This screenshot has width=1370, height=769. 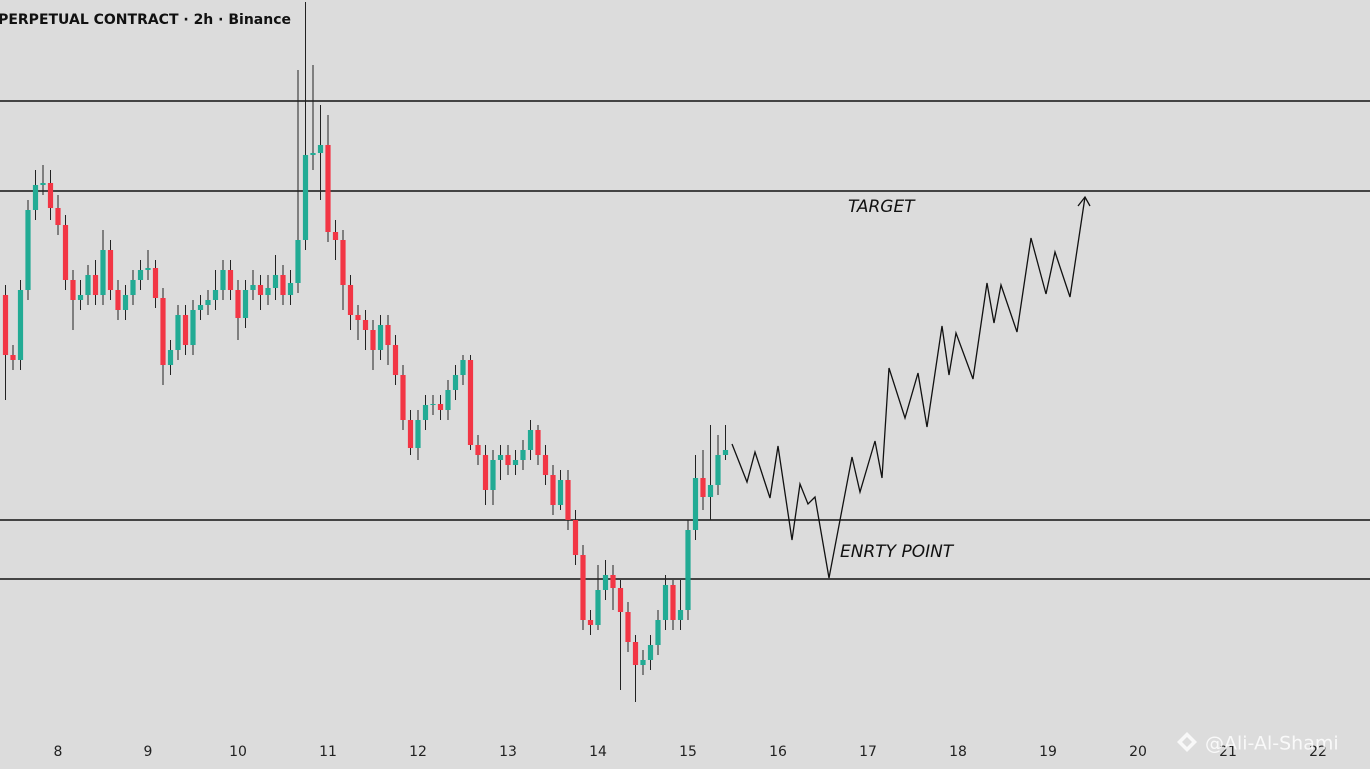 What do you see at coordinates (508, 752) in the screenshot?
I see `x-tick-label: 13` at bounding box center [508, 752].